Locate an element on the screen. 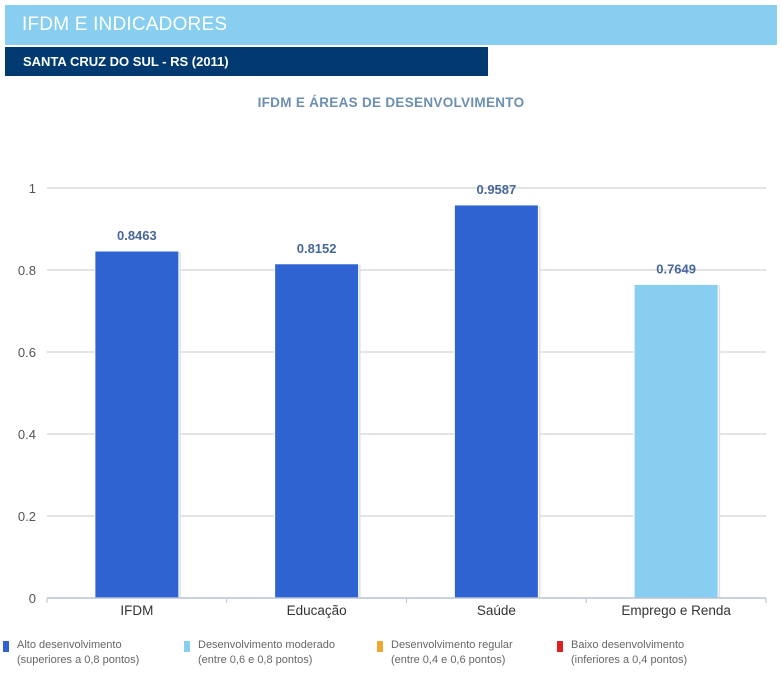 This screenshot has height=674, width=782. legend-range: (entre 0,4 e 0,6 pontos) is located at coordinates (448, 660).